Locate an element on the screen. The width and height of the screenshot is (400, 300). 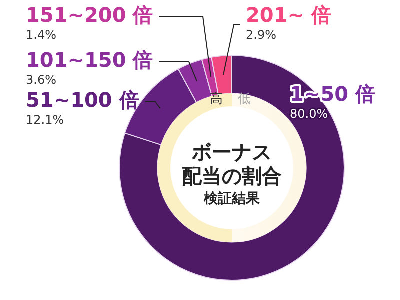
text: 高 is located at coordinates (216, 100).